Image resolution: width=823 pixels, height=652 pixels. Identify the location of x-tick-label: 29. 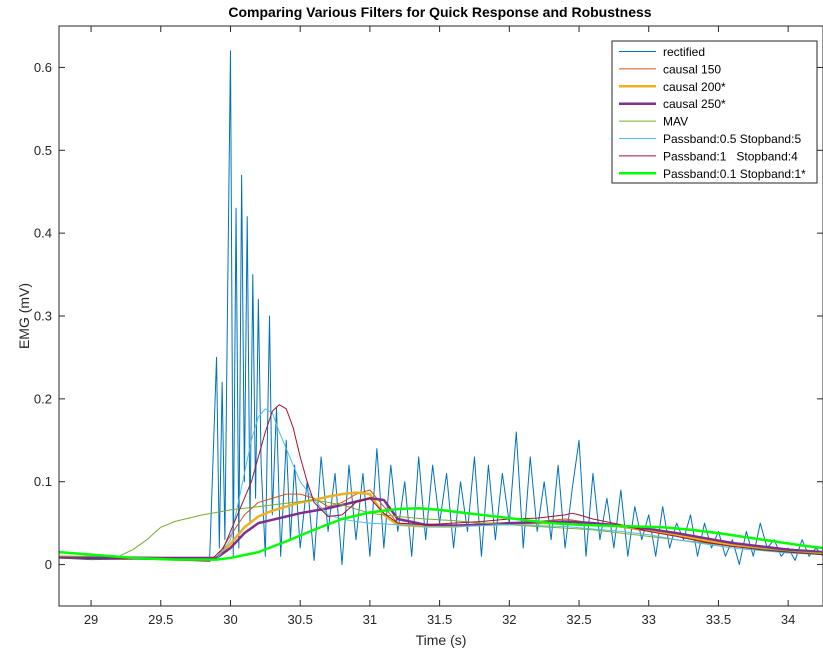
(91, 619).